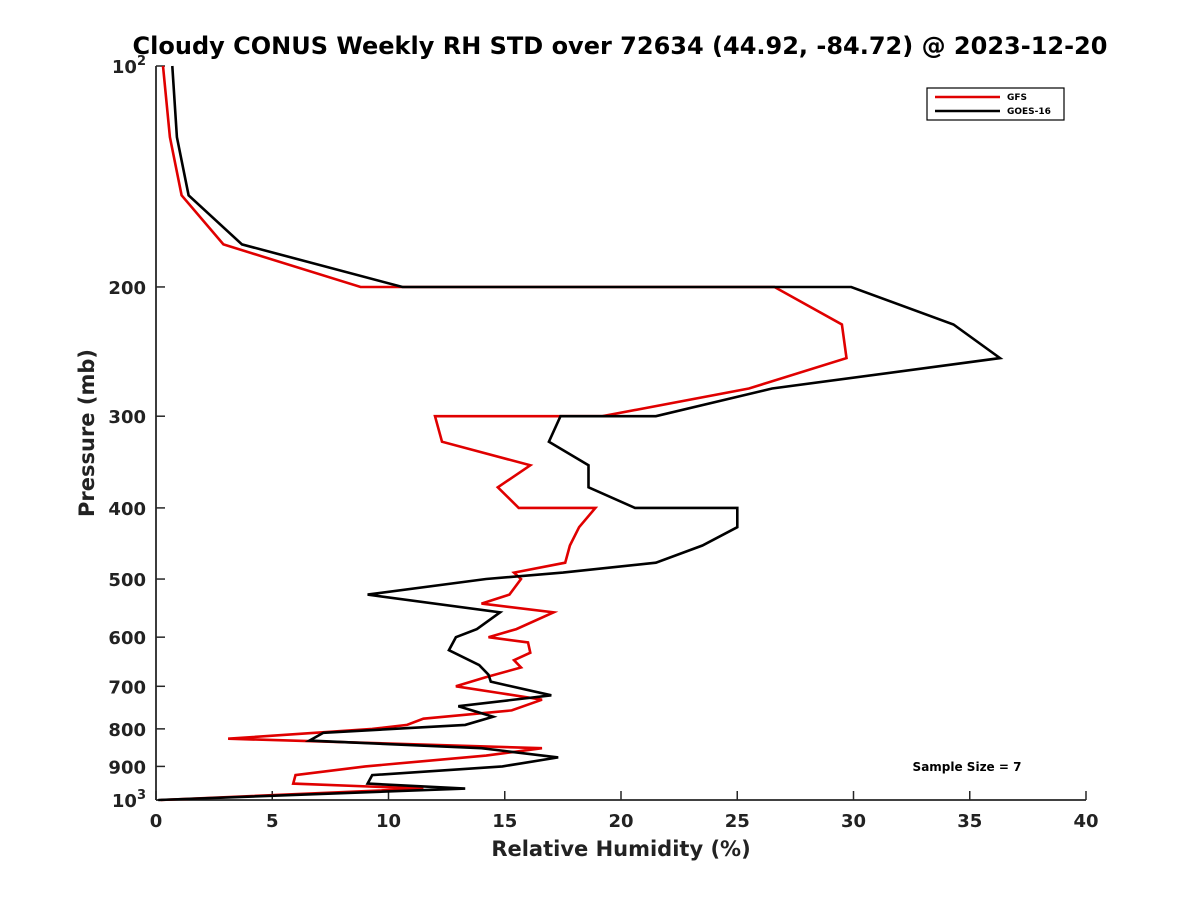  I want to click on x-tick-label: 35, so click(969, 821).